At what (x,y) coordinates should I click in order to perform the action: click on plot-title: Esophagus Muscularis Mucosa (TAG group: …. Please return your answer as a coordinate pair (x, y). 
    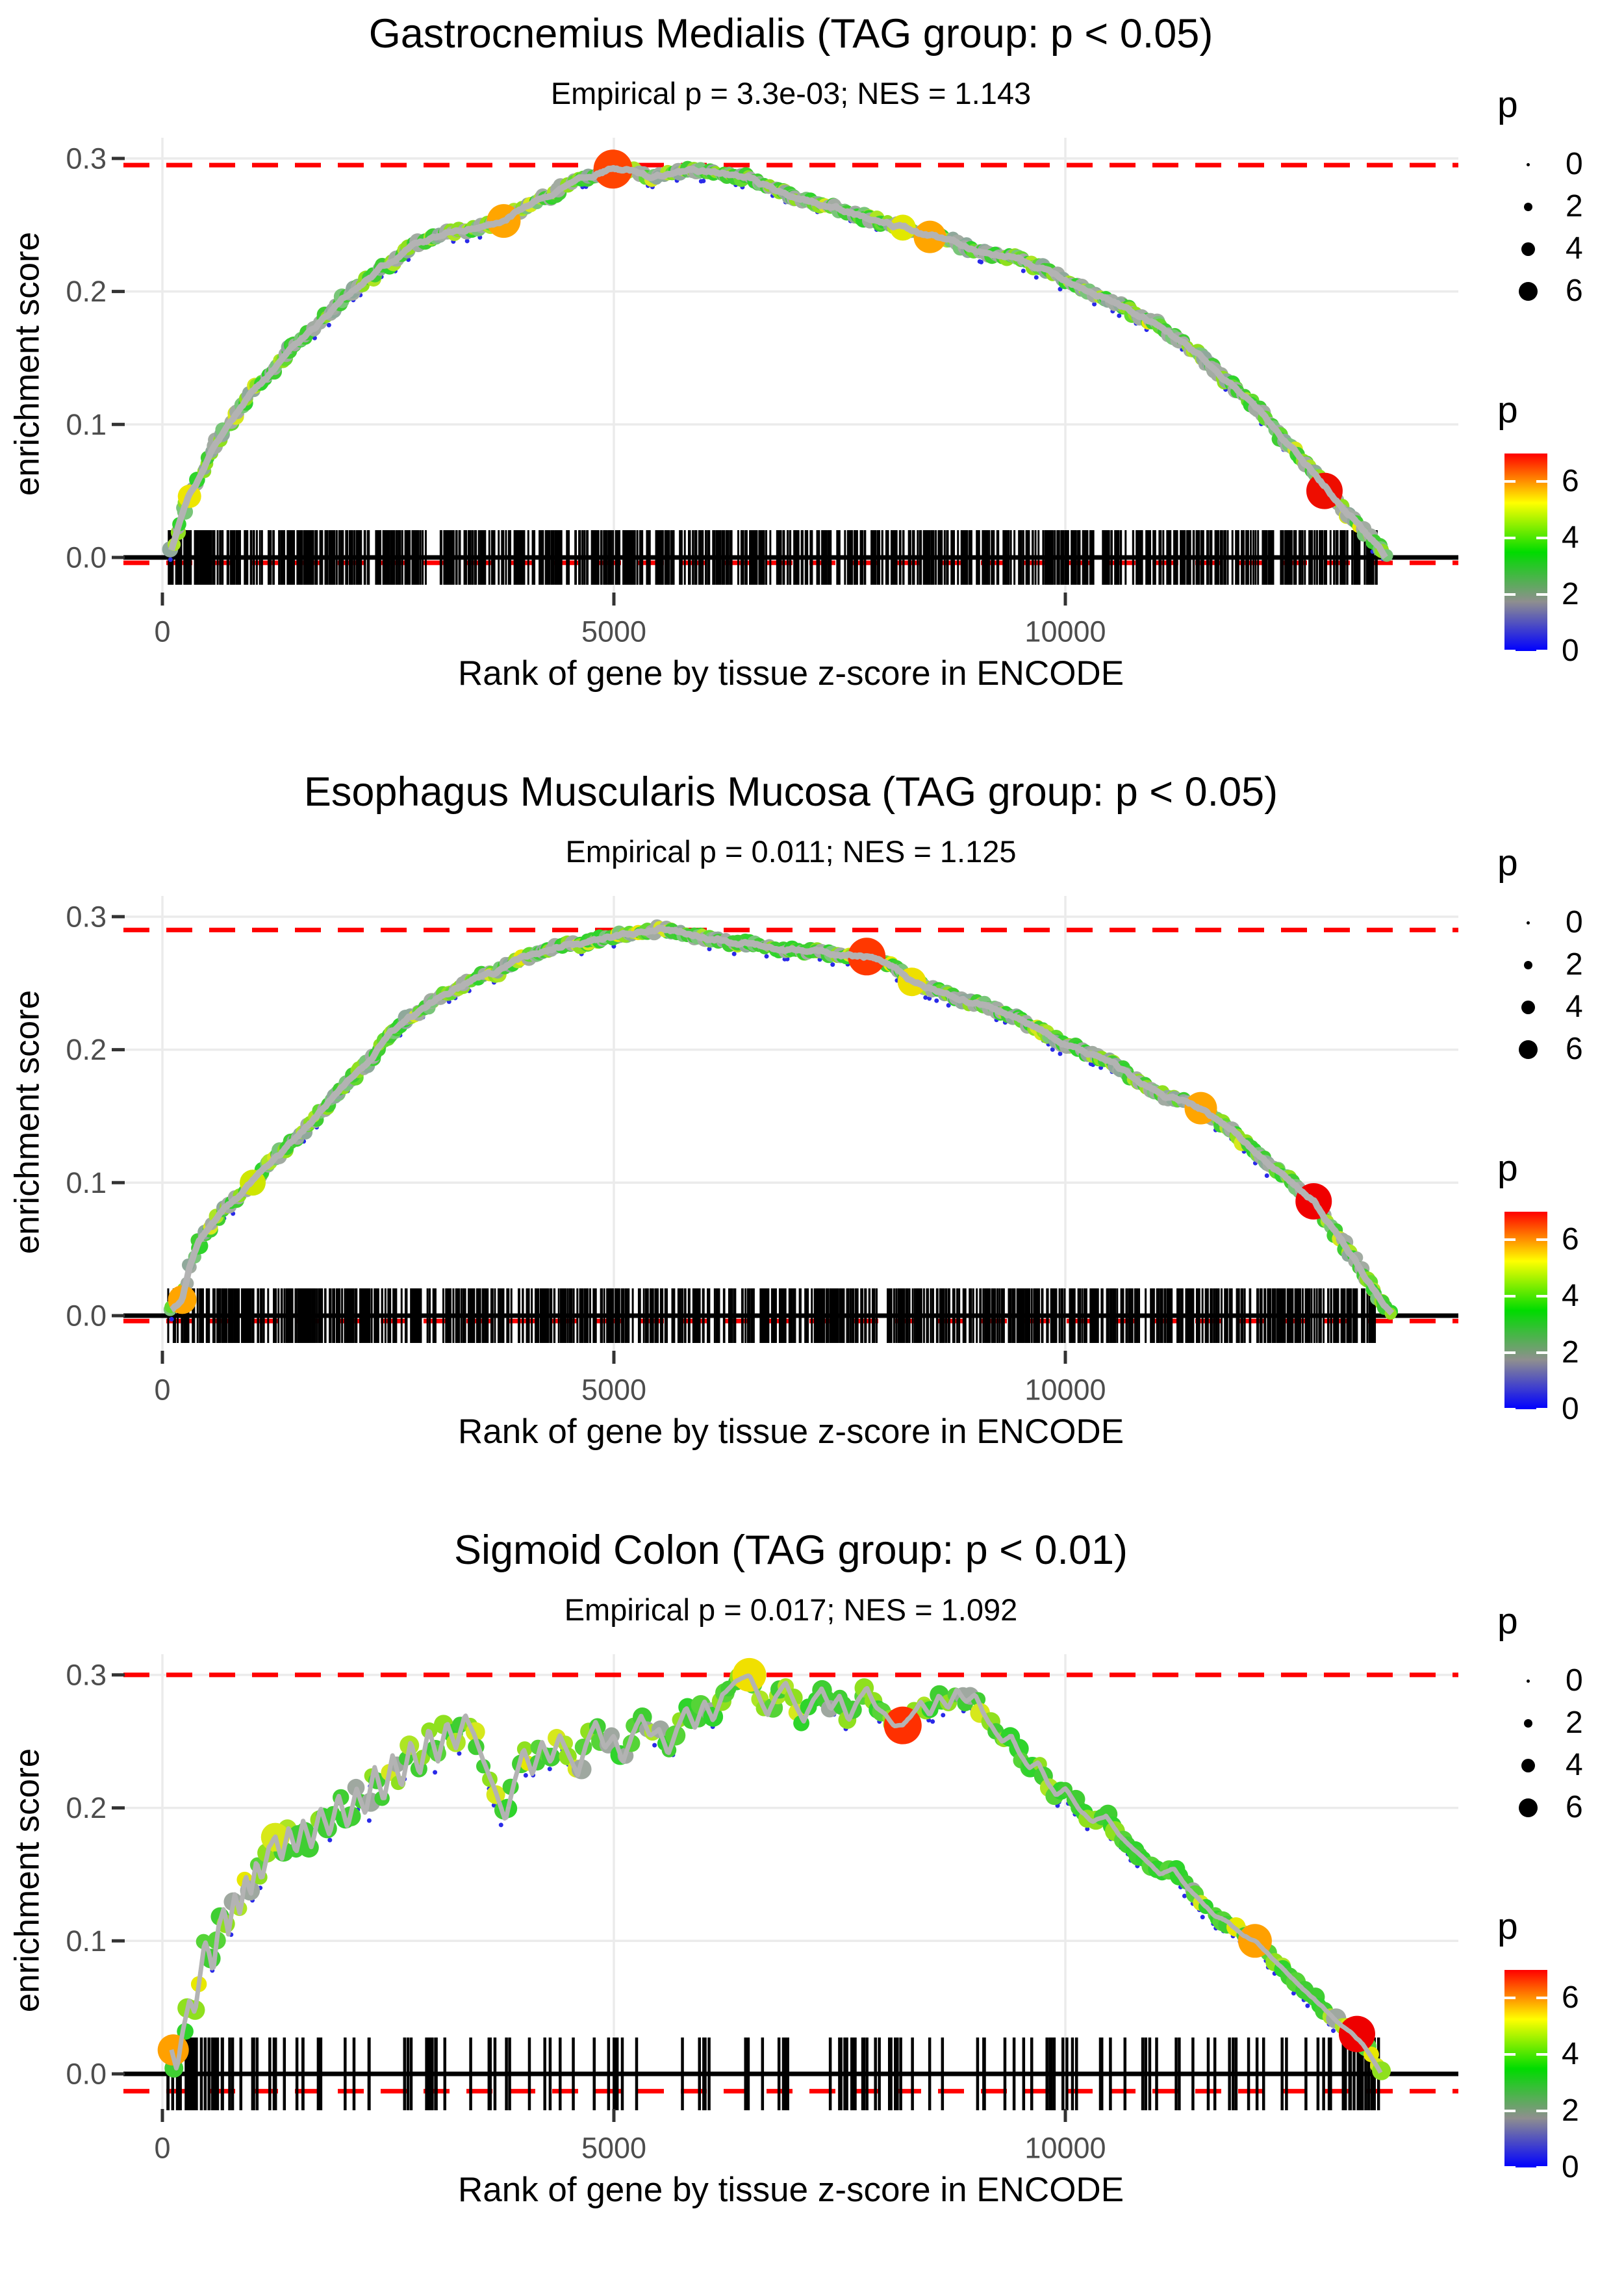
    Looking at the image, I should click on (790, 792).